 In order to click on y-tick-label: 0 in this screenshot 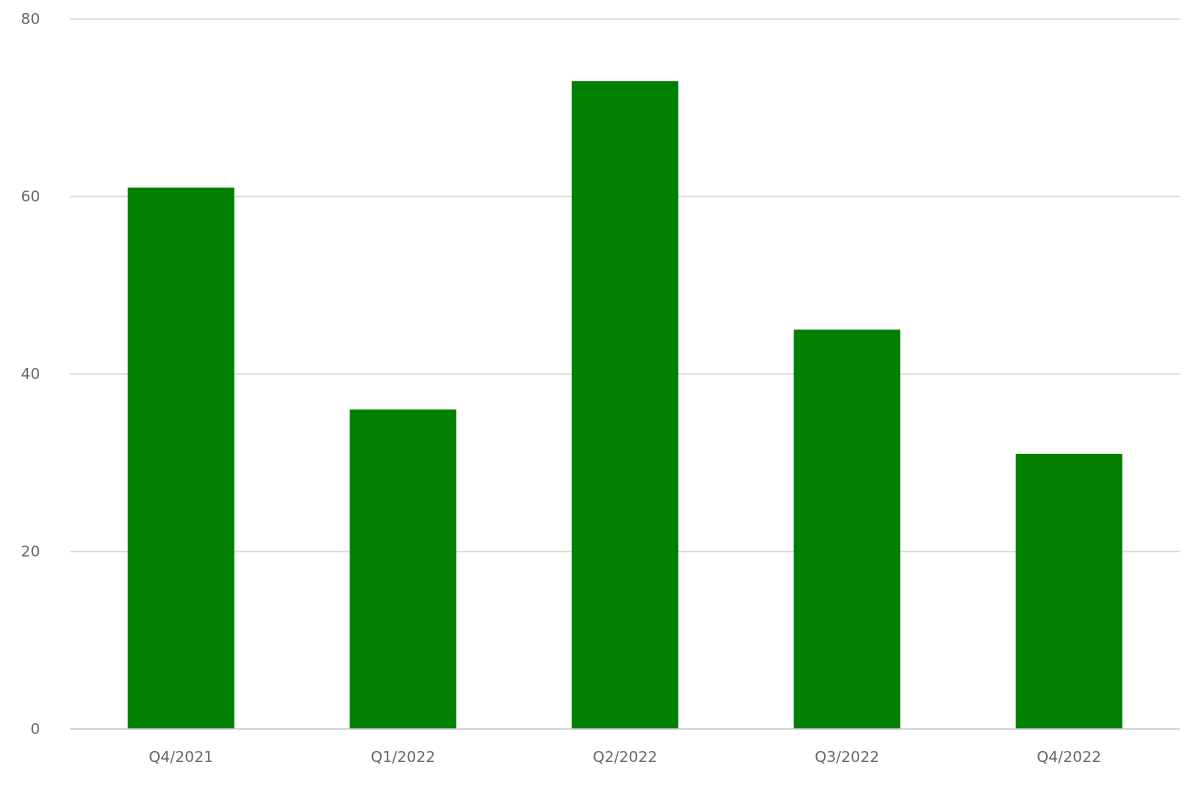, I will do `click(35, 729)`.